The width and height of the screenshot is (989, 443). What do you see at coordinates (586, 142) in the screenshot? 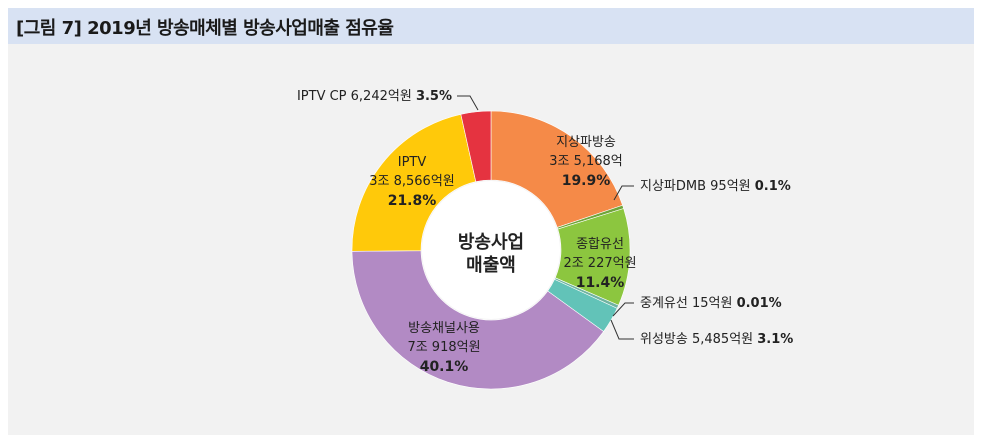
I see `slice-label-name-1: 지상파방송` at bounding box center [586, 142].